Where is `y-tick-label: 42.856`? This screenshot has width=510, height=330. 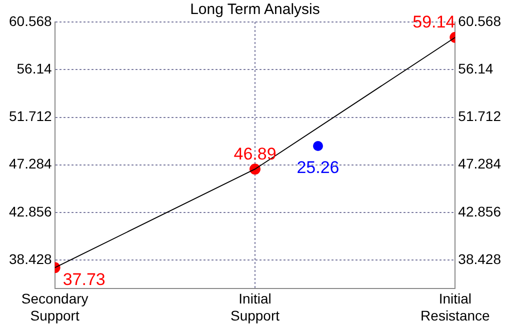
y-tick-label: 42.856 is located at coordinates (30, 211).